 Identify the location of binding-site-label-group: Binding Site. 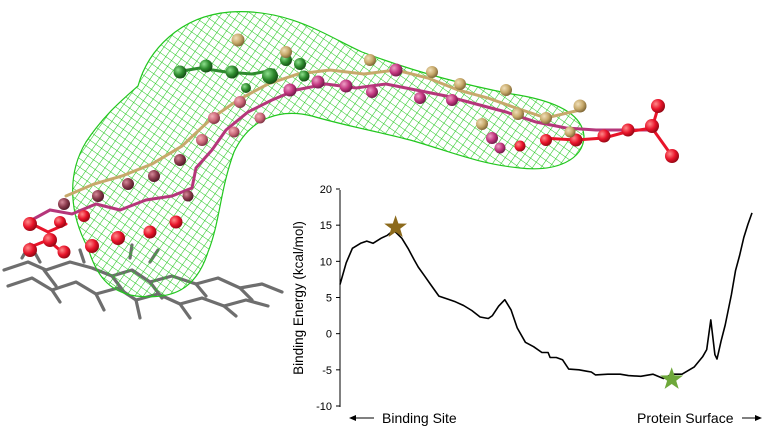
(403, 418).